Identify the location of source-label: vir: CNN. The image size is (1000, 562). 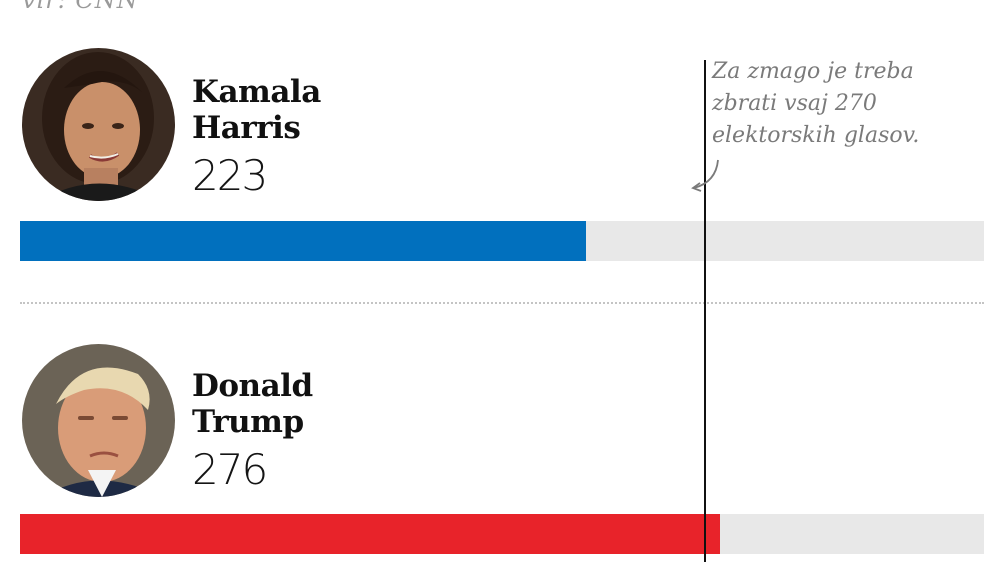
(80, 7).